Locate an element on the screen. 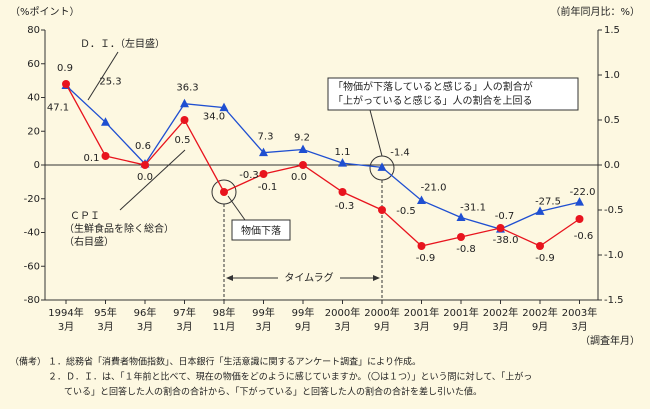  value-label: -1.4 is located at coordinates (400, 152).